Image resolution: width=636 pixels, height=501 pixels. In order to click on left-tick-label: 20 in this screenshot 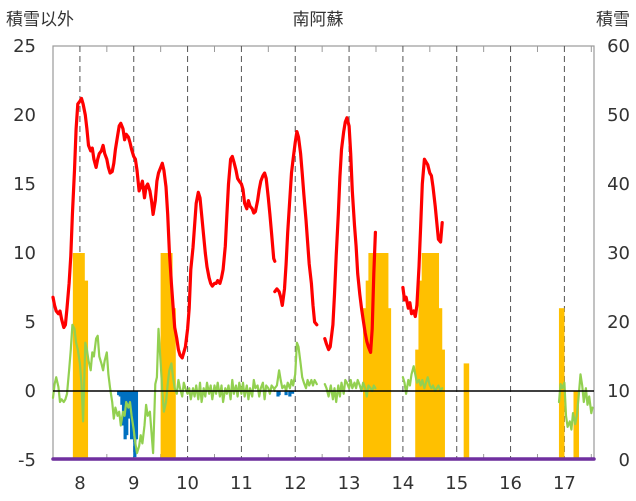, I will do `click(24, 115)`.